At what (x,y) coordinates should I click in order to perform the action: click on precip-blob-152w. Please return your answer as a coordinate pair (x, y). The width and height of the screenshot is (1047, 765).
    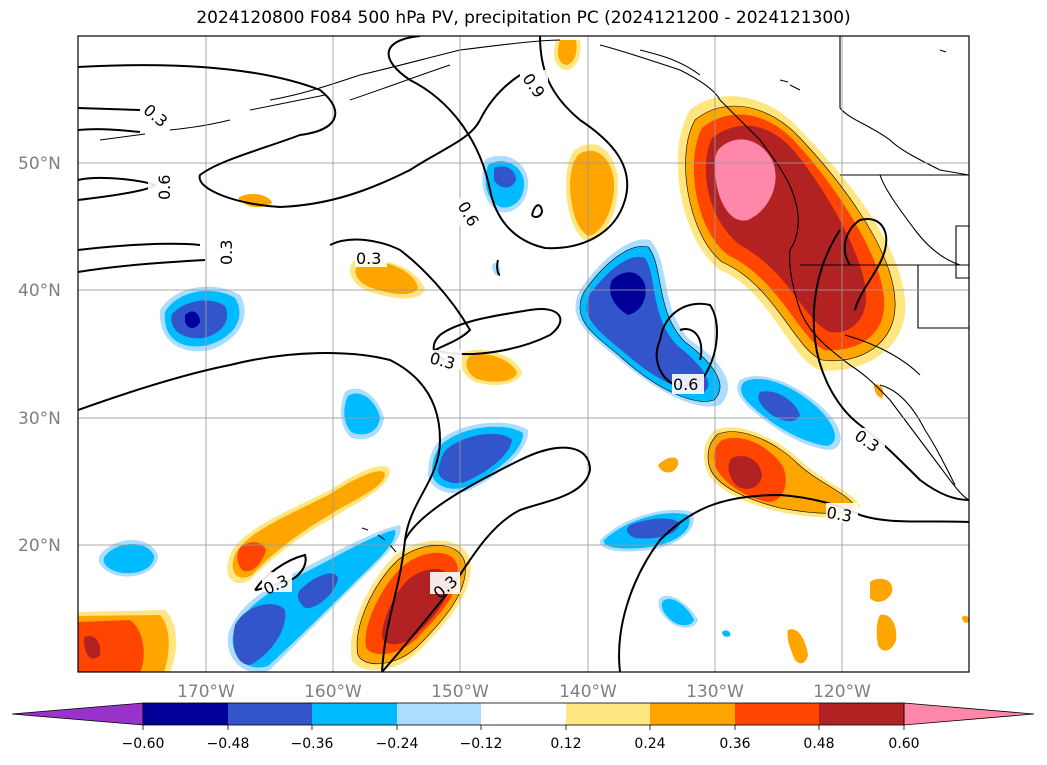
    Looking at the image, I should click on (387, 279).